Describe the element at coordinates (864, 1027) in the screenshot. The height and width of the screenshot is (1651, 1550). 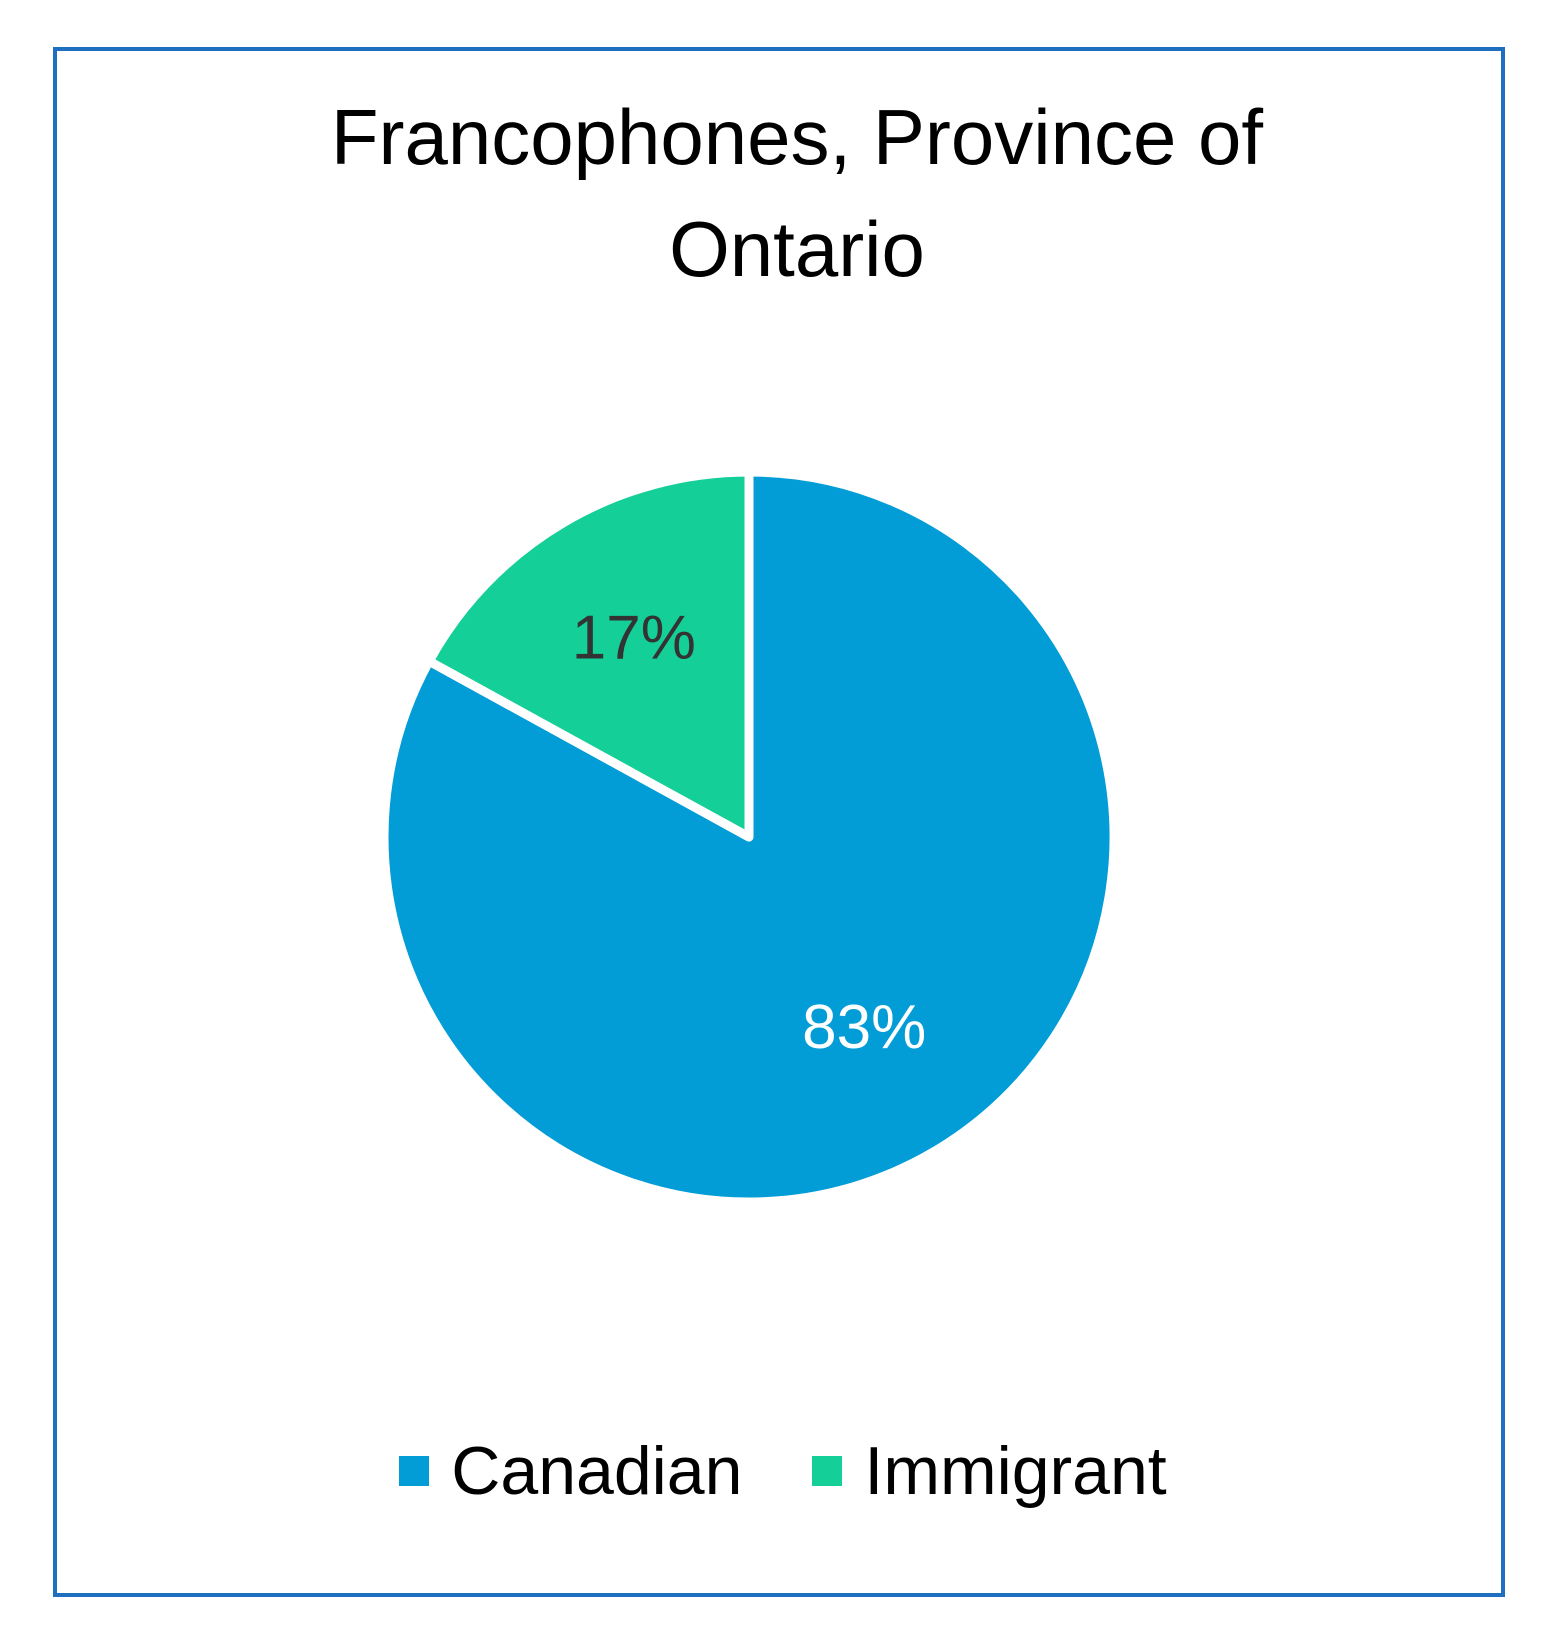
I see `data-label-canadian: 83%` at that location.